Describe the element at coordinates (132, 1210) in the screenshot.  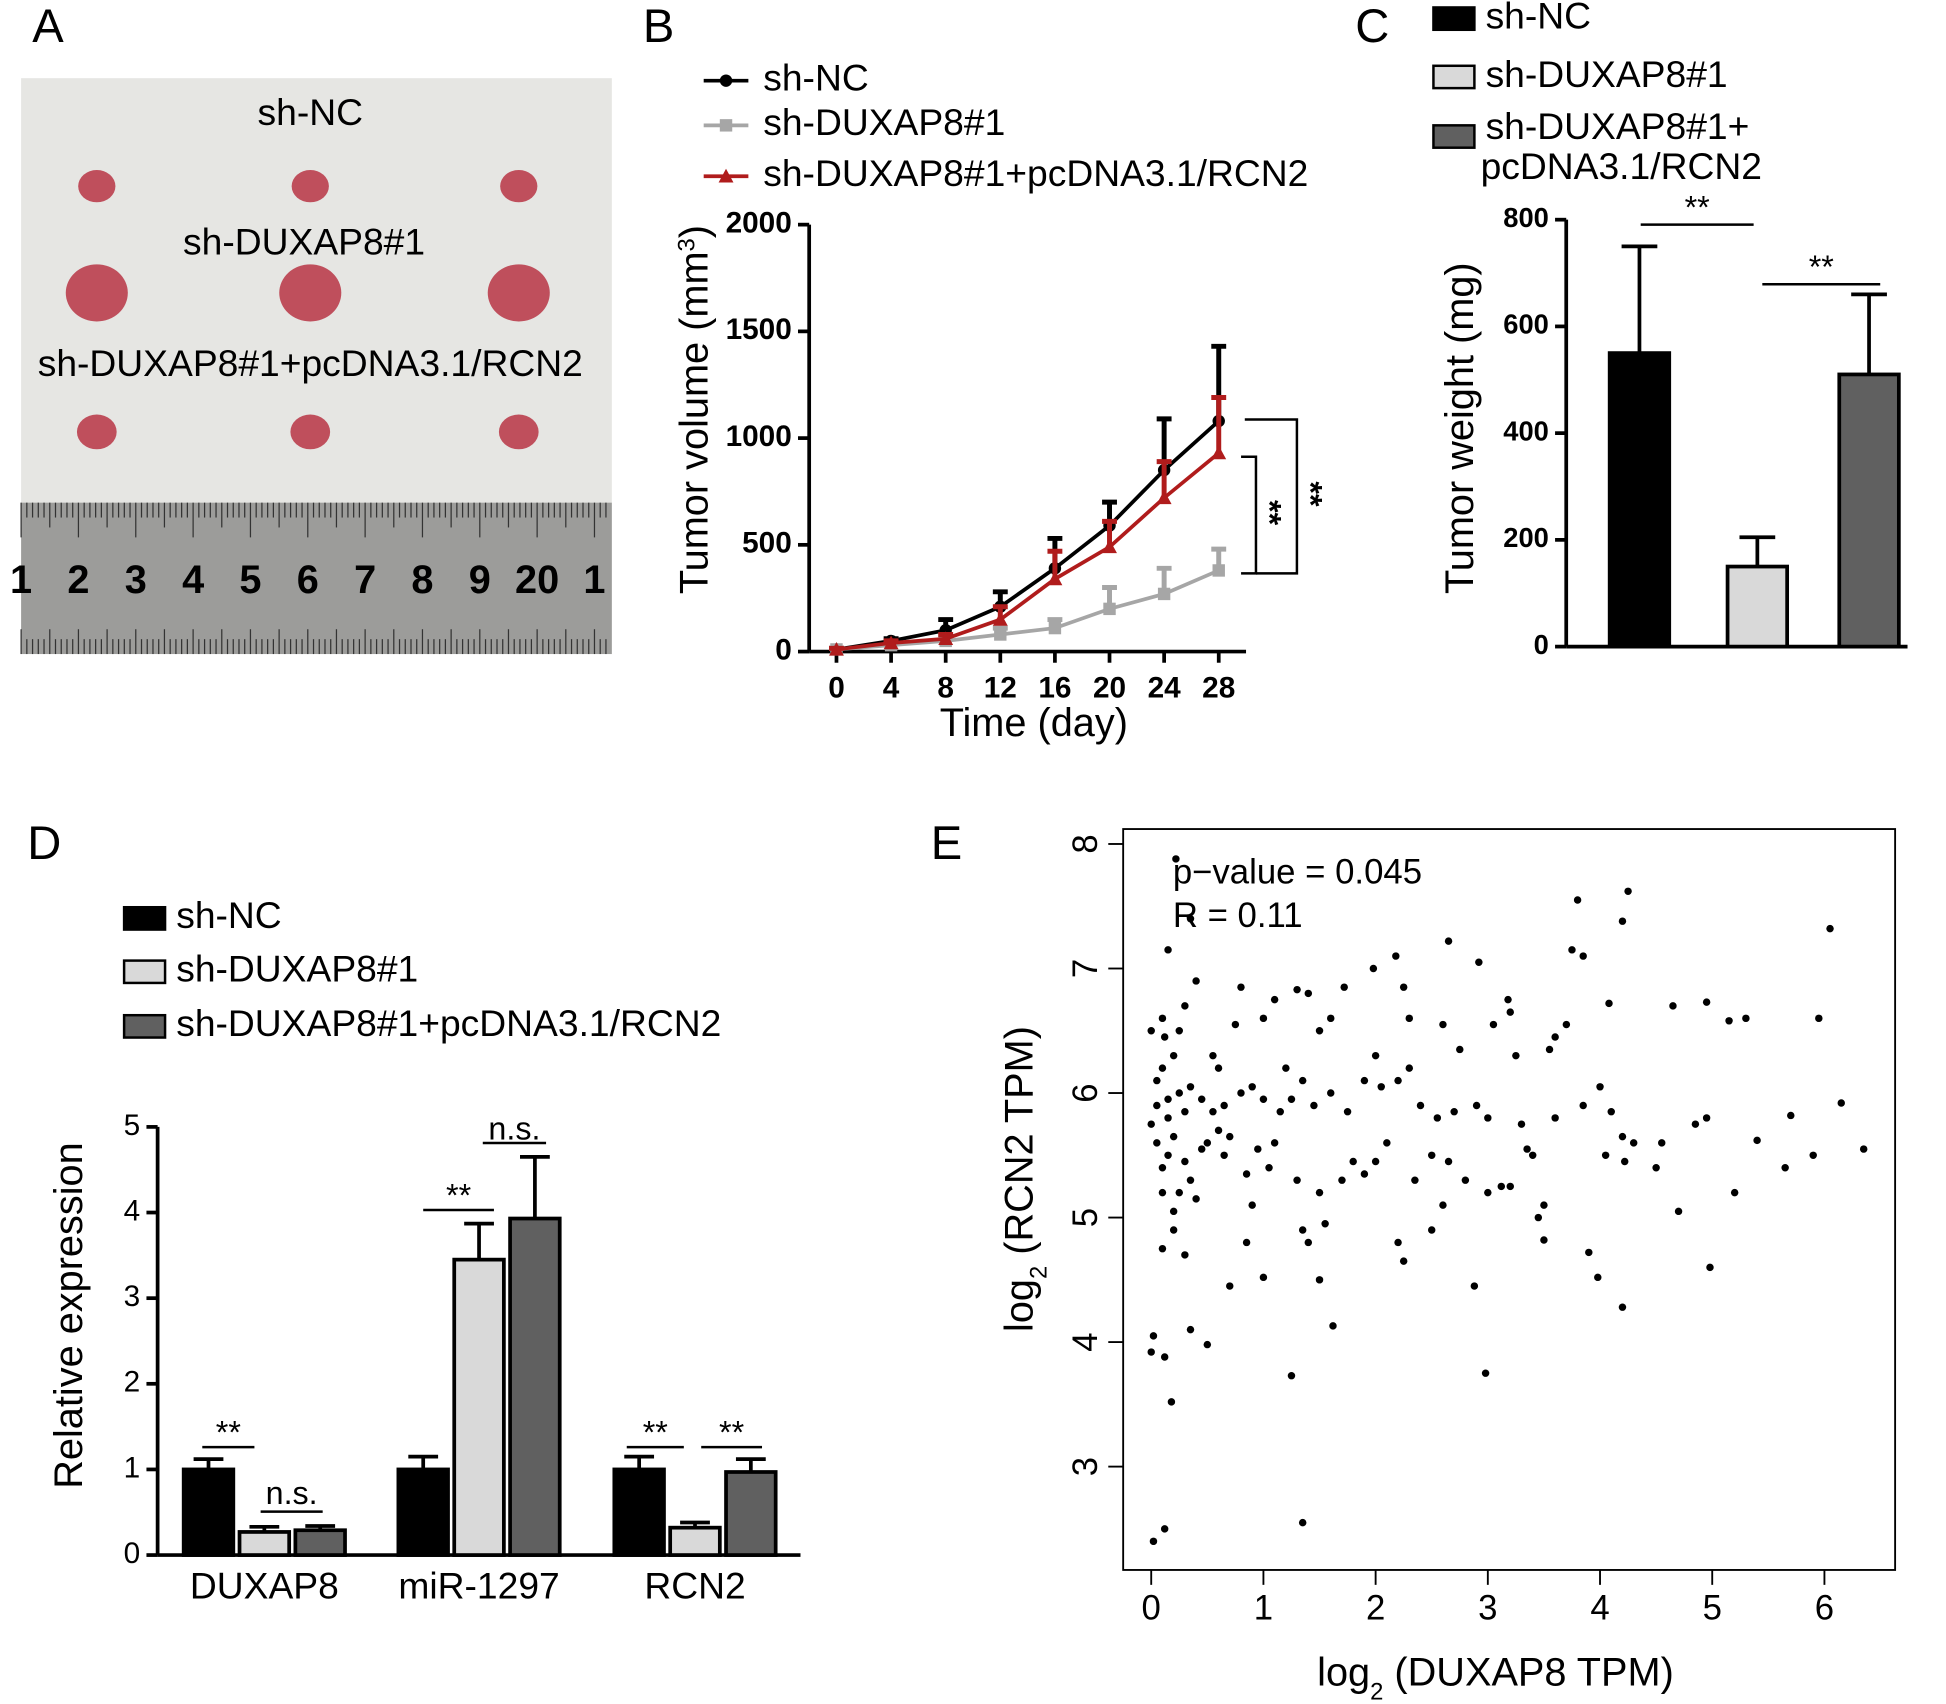
I see `y-tick-label: 4` at that location.